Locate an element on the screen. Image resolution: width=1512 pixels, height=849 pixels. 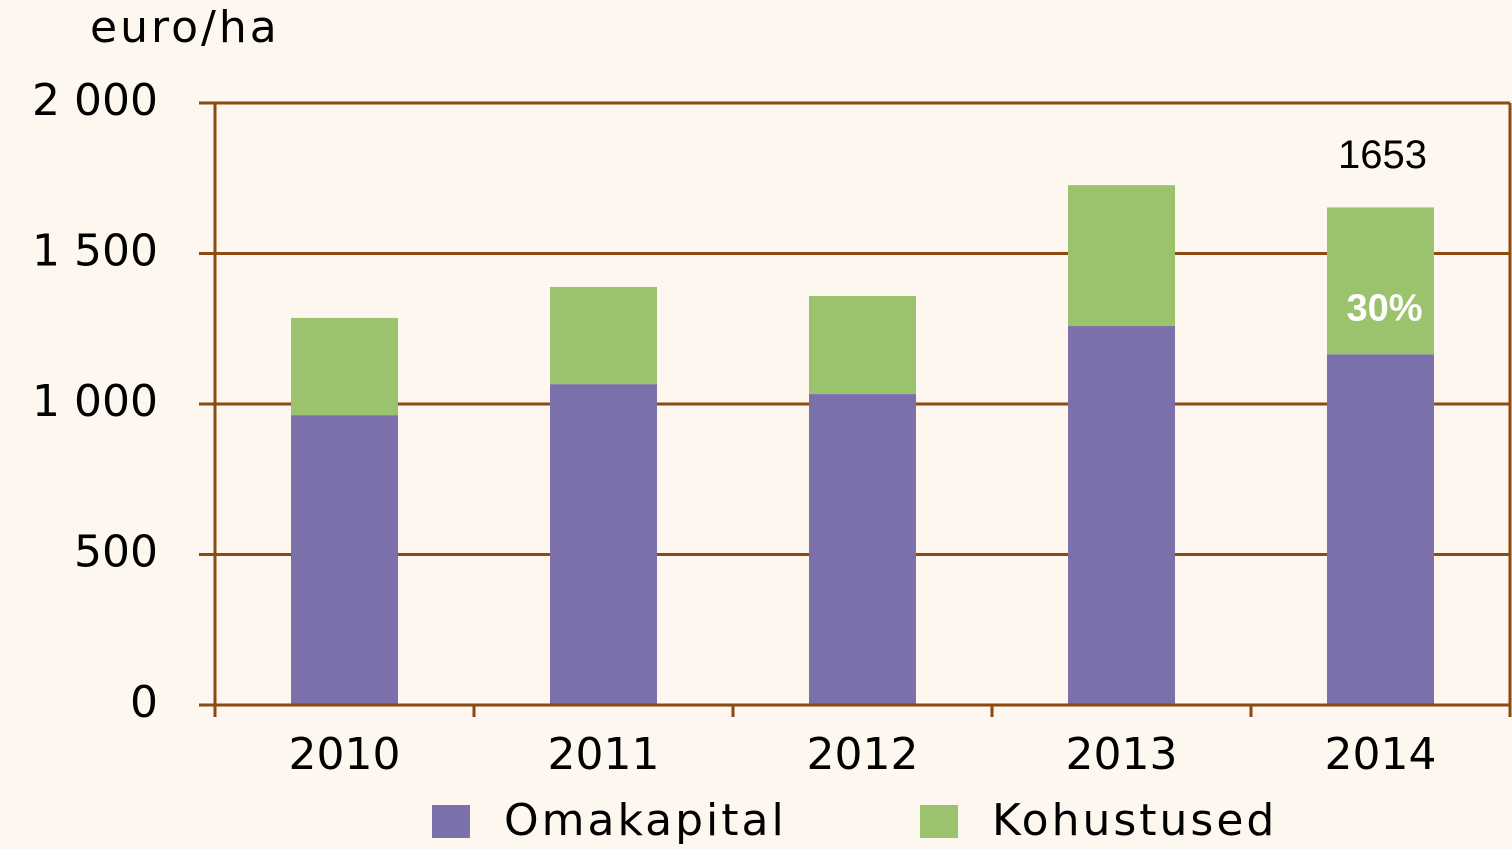
y-tick-label: 1 500 is located at coordinates (95, 251).